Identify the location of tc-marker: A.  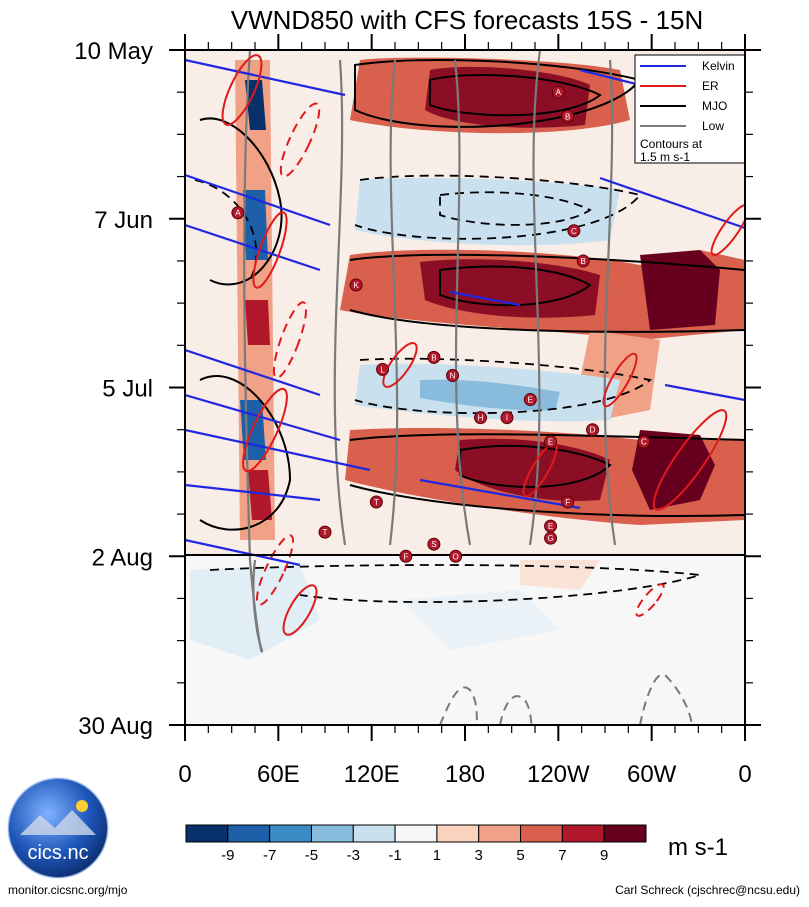
(558, 92).